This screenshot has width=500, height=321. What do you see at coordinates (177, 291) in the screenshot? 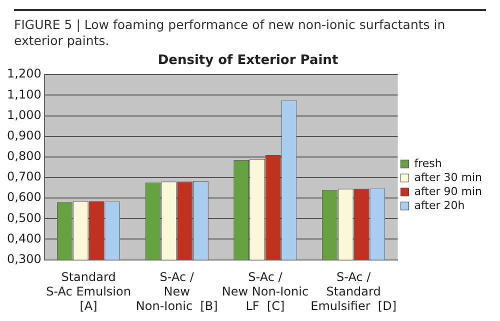
I see `x-tick-label: S-Ac / New Non-Ionic [B]` at bounding box center [177, 291].